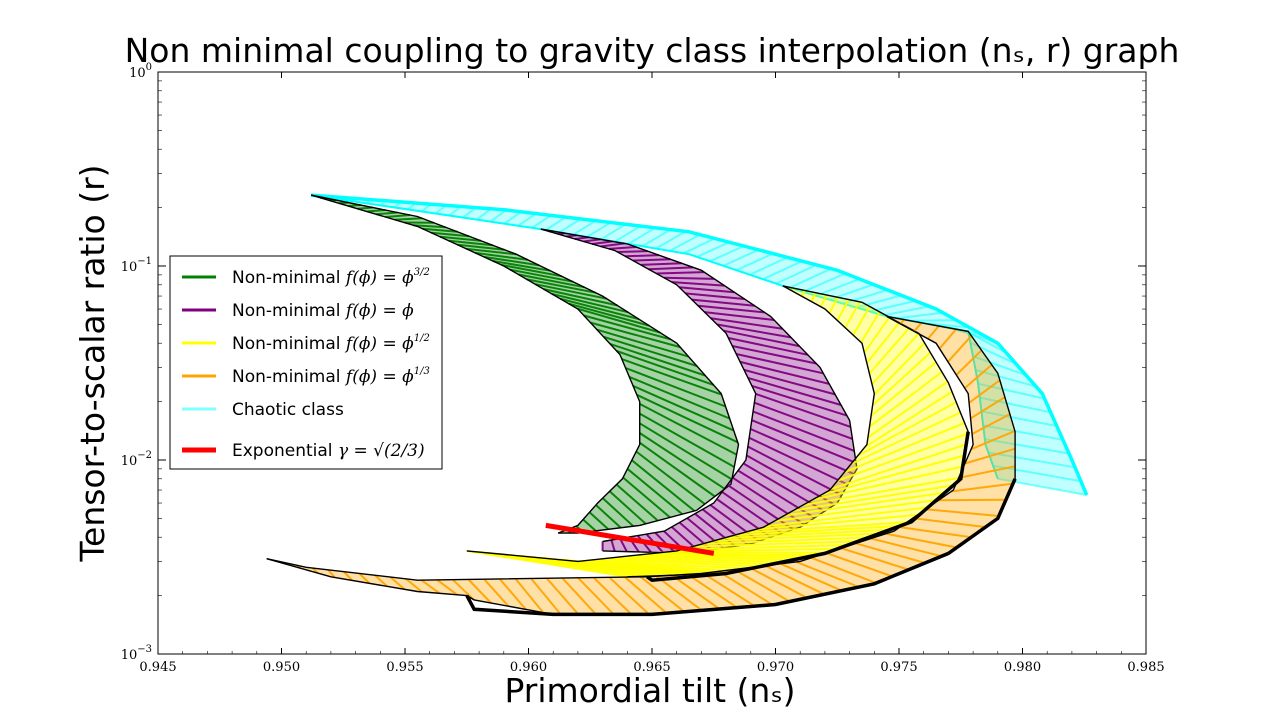 The width and height of the screenshot is (1273, 726). What do you see at coordinates (475, 364) in the screenshot?
I see `series-inner-line` at bounding box center [475, 364].